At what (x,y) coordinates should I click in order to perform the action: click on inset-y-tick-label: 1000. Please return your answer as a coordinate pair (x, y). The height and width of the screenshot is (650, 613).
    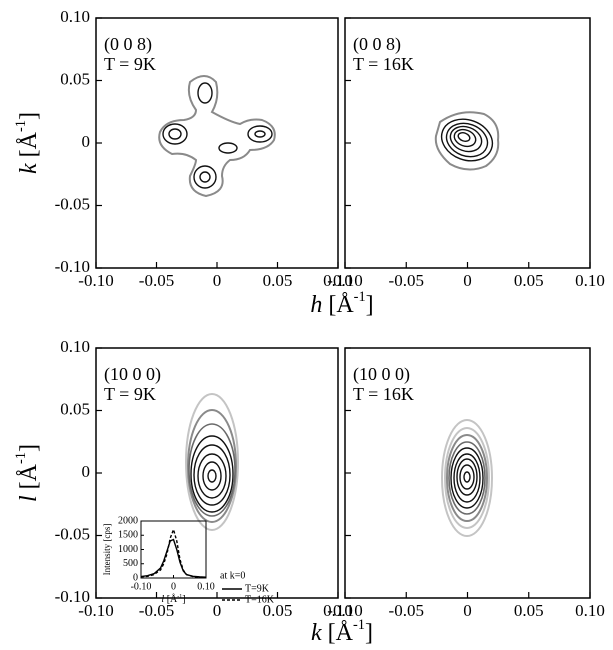
    Looking at the image, I should click on (128, 549).